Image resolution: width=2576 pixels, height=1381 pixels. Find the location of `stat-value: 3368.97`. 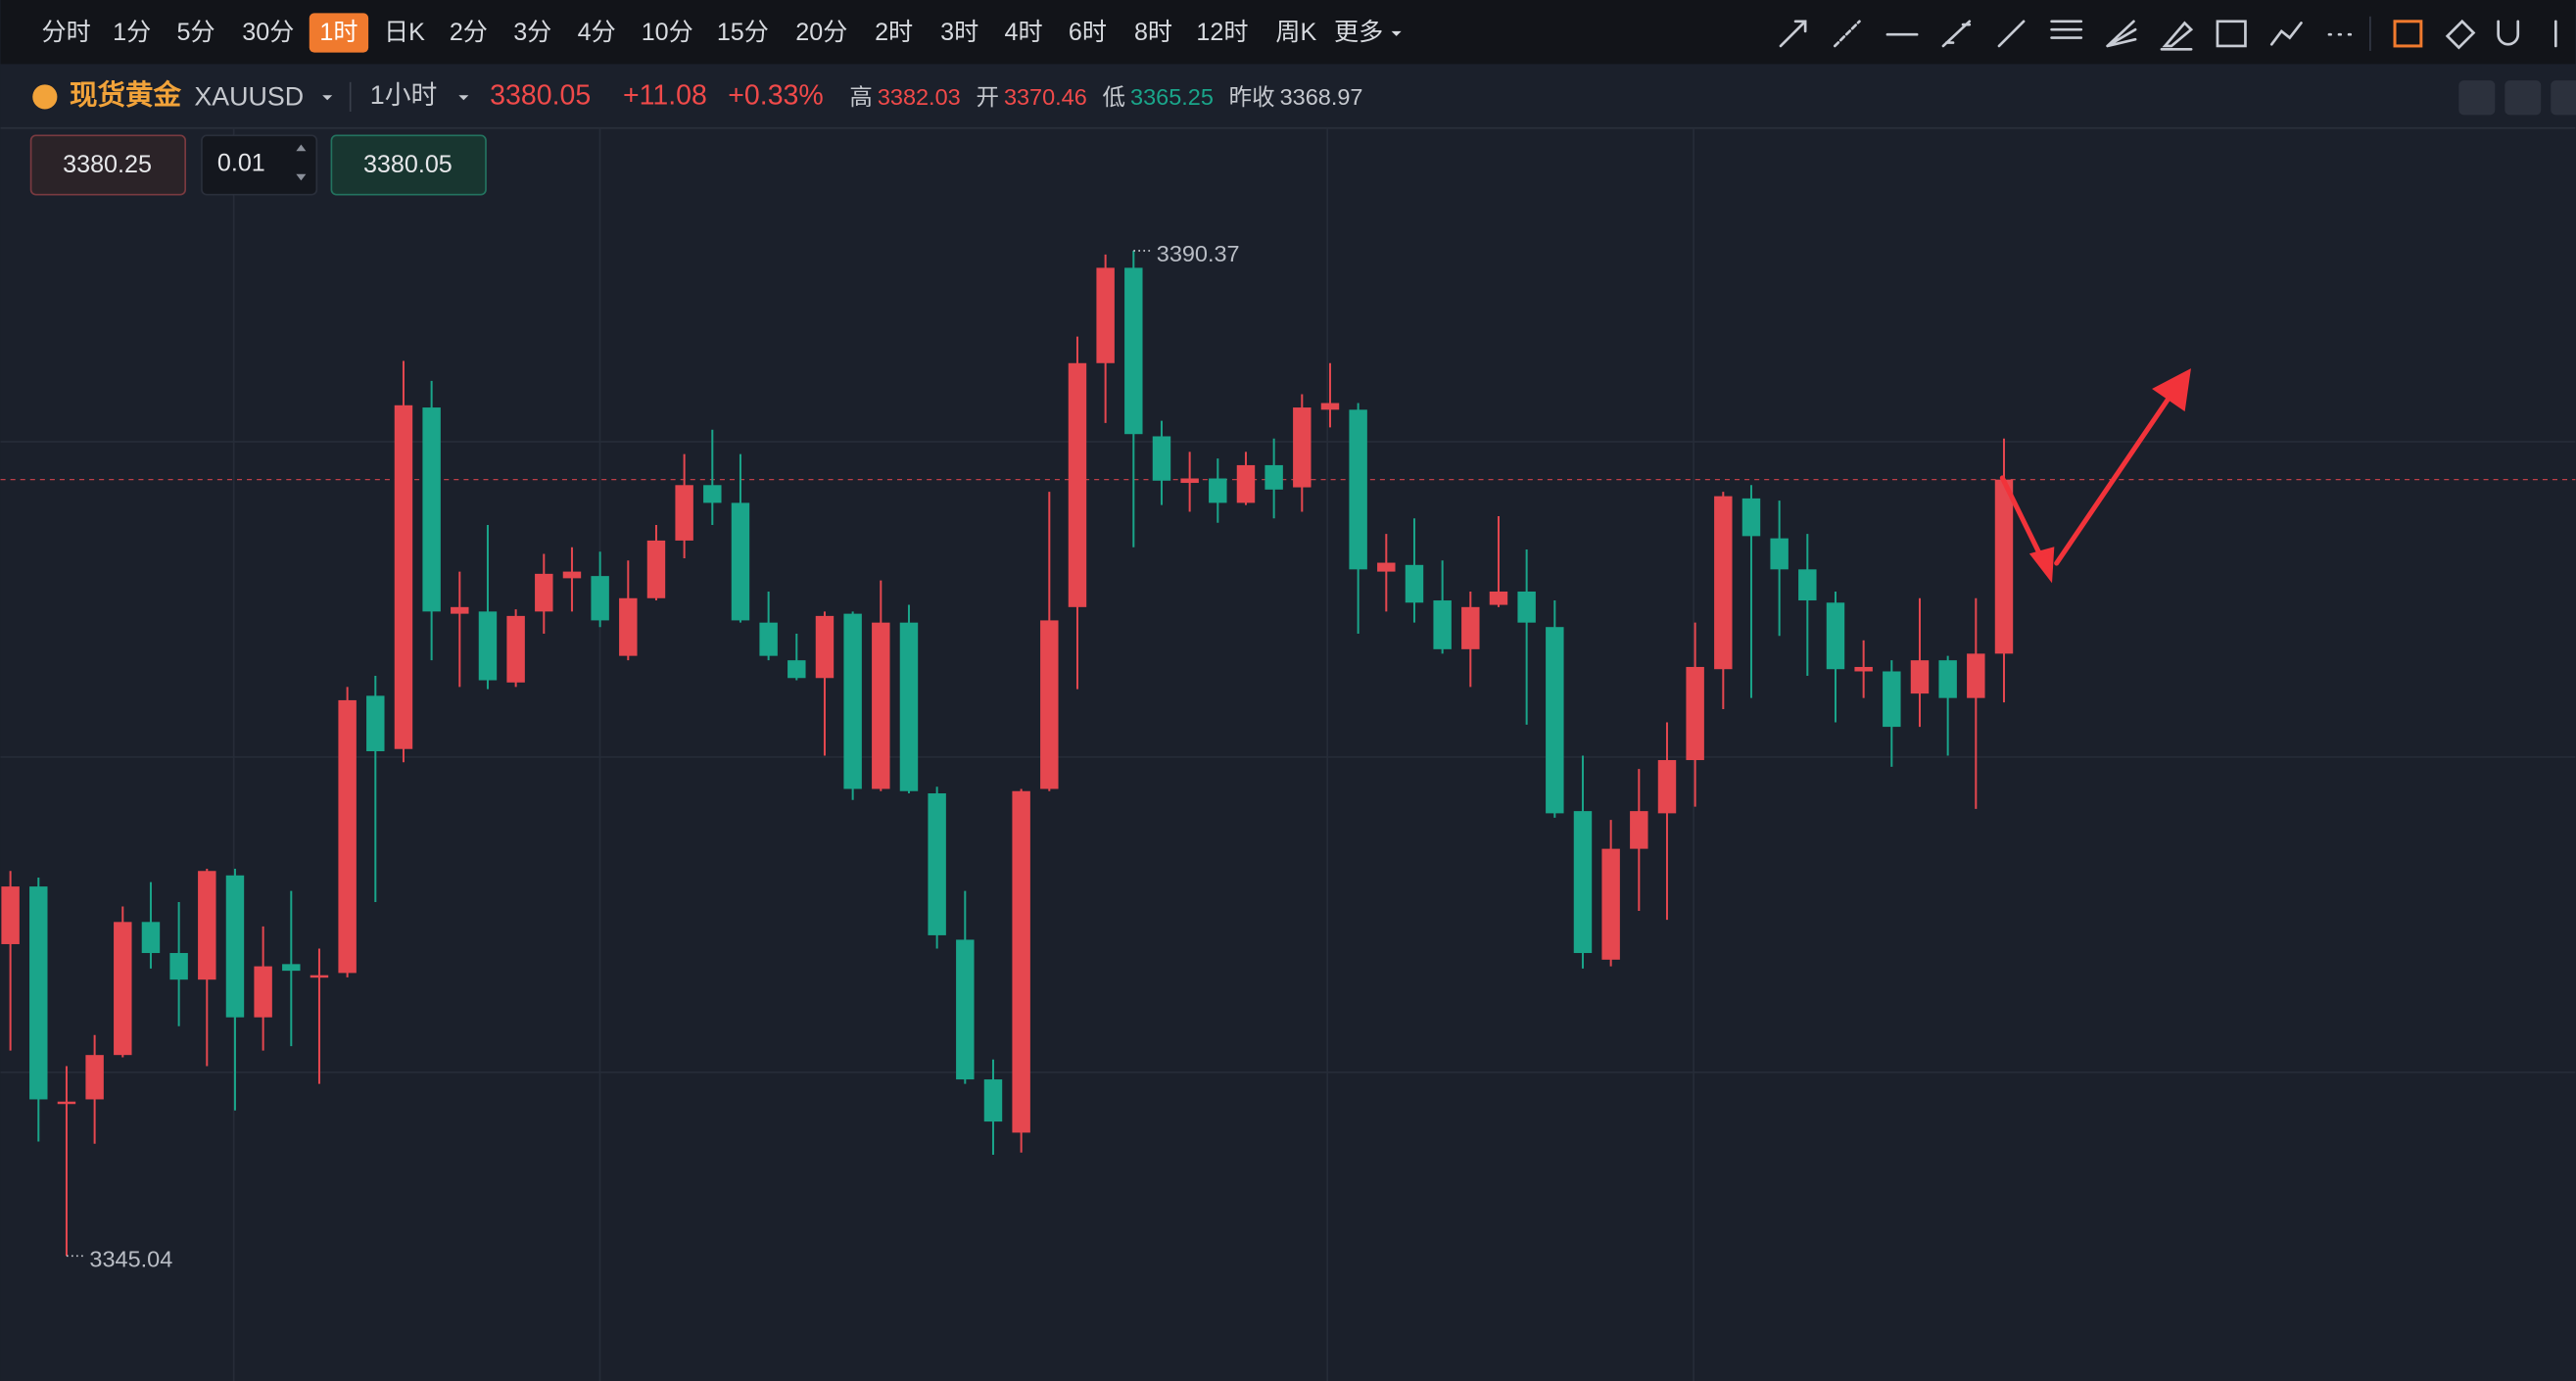

stat-value: 3368.97 is located at coordinates (1321, 97).